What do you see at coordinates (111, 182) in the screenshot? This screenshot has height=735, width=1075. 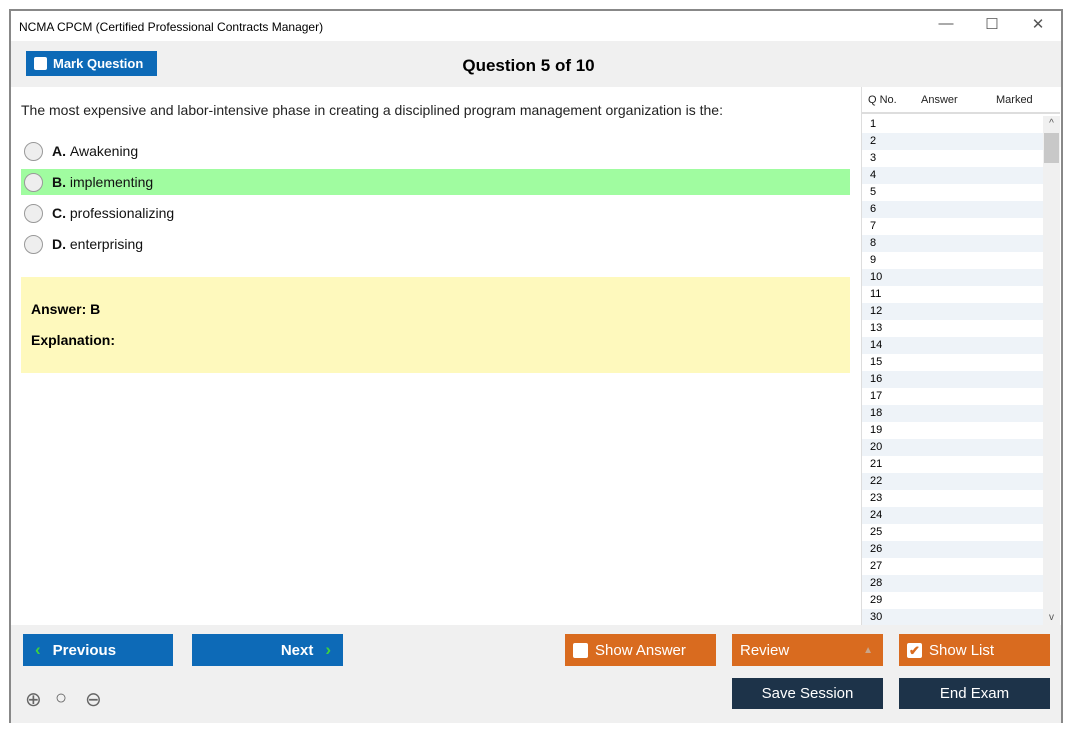 I see `option-text: implementing` at bounding box center [111, 182].